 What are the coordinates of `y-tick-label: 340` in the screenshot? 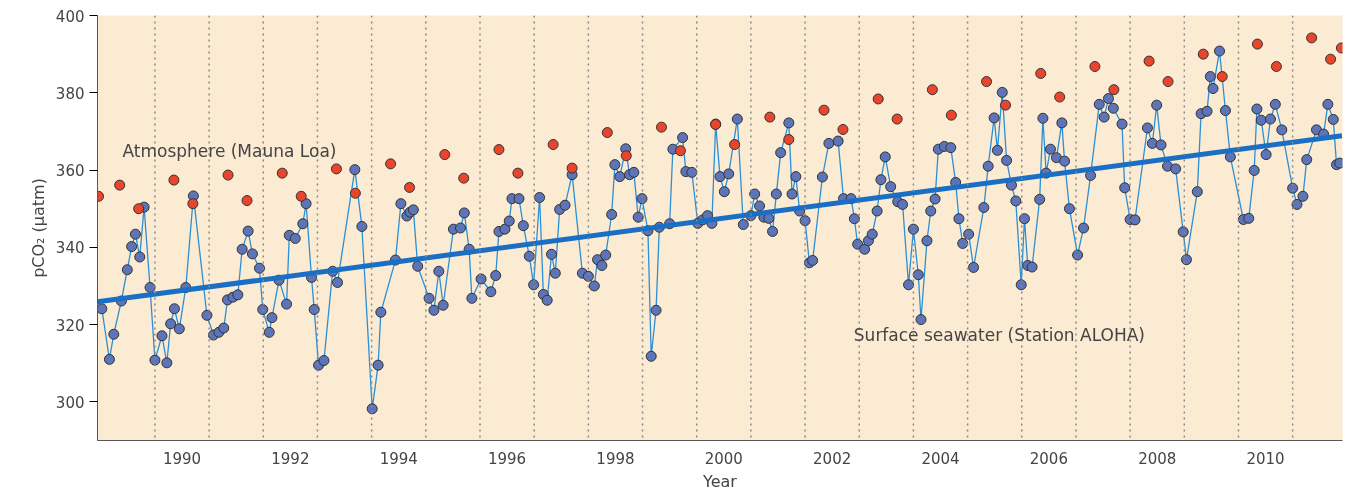 It's located at (70, 248).